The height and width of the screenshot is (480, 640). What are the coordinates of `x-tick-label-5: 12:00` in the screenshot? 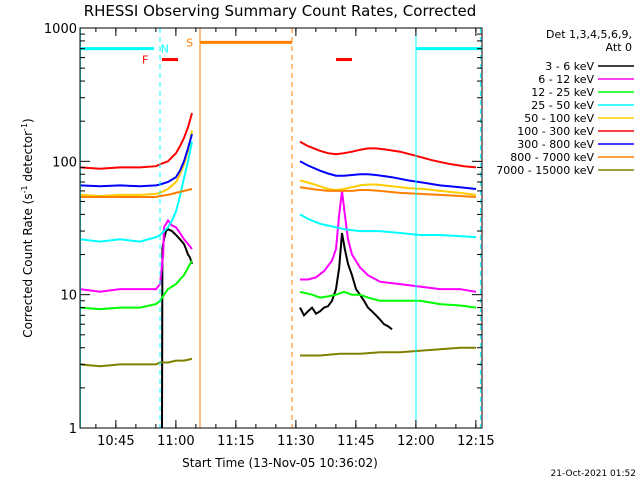 It's located at (415, 441).